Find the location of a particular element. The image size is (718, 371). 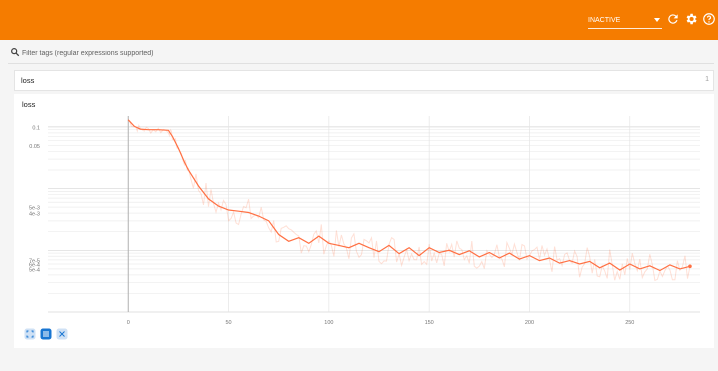

y-tick-label: 5e-4 is located at coordinates (34, 270).